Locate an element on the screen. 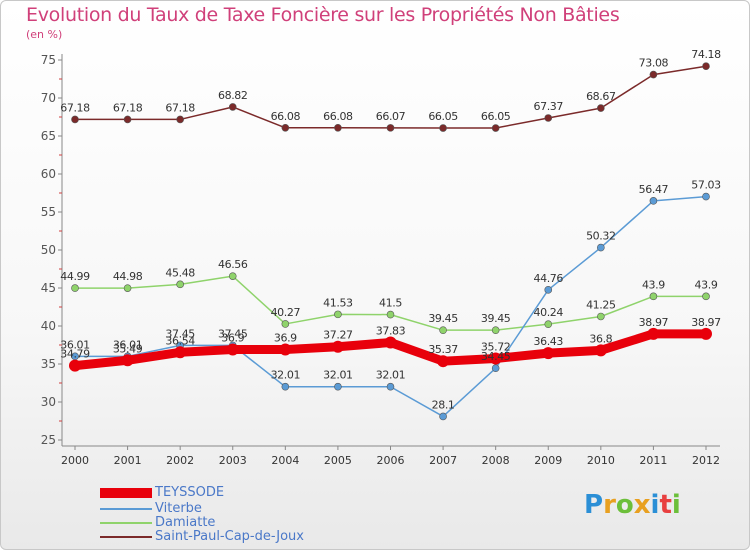  x-tick-label: 2004 is located at coordinates (285, 460).